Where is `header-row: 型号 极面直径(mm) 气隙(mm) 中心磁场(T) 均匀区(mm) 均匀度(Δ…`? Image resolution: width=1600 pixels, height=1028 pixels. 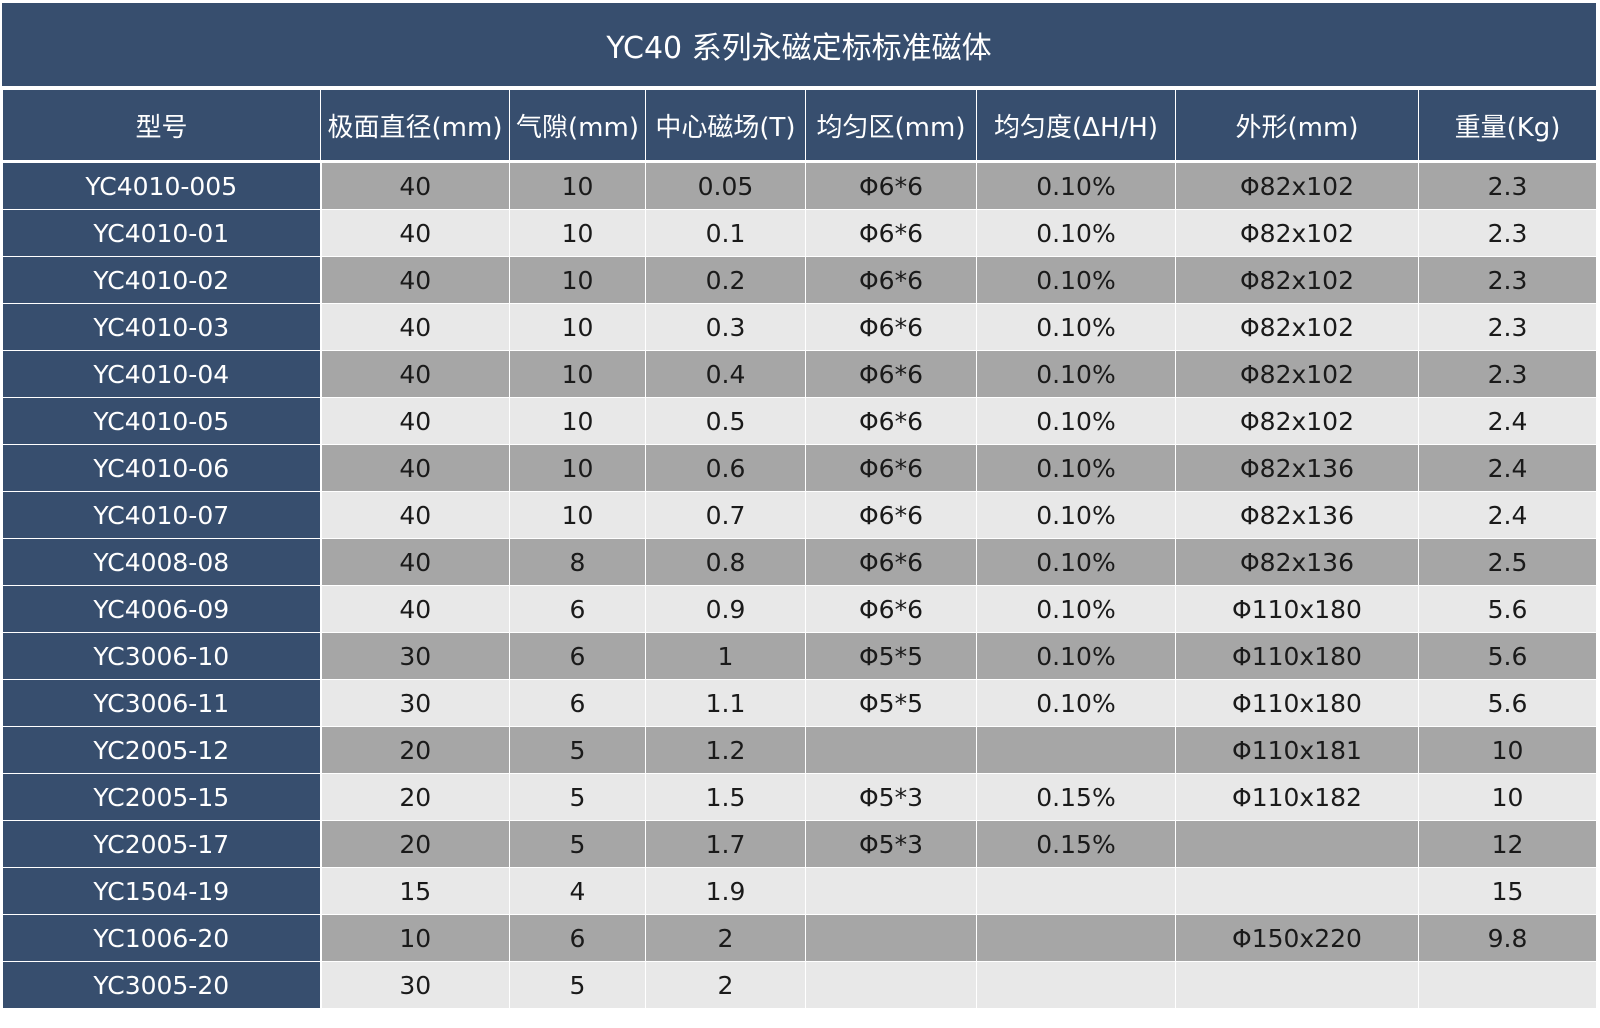 header-row: 型号 极面直径(mm) 气隙(mm) 中心磁场(T) 均匀区(mm) 均匀度(Δ… is located at coordinates (799, 126).